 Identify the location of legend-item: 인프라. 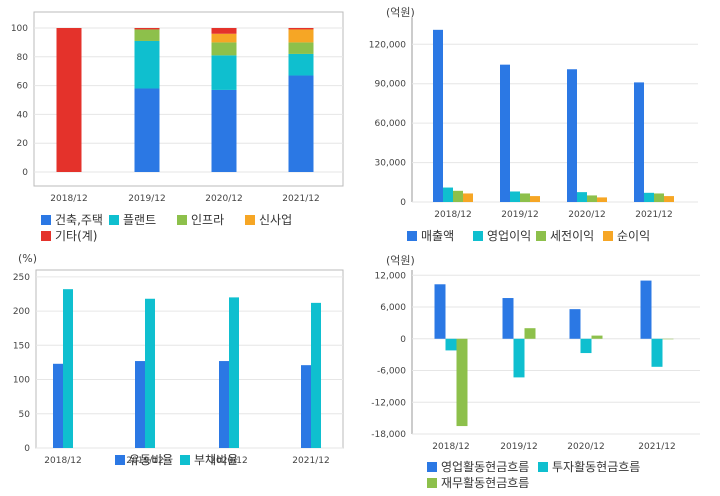
(200, 220).